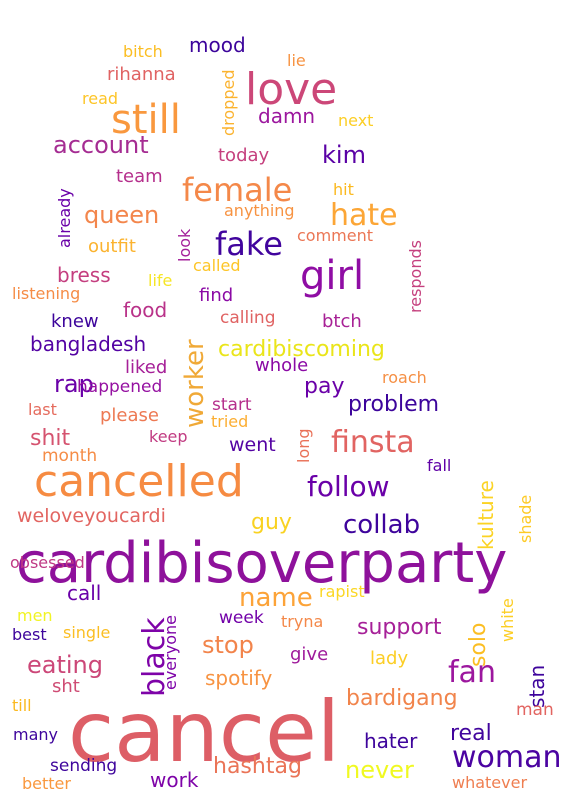 The width and height of the screenshot is (572, 803). What do you see at coordinates (50, 438) in the screenshot?
I see `word: shit` at bounding box center [50, 438].